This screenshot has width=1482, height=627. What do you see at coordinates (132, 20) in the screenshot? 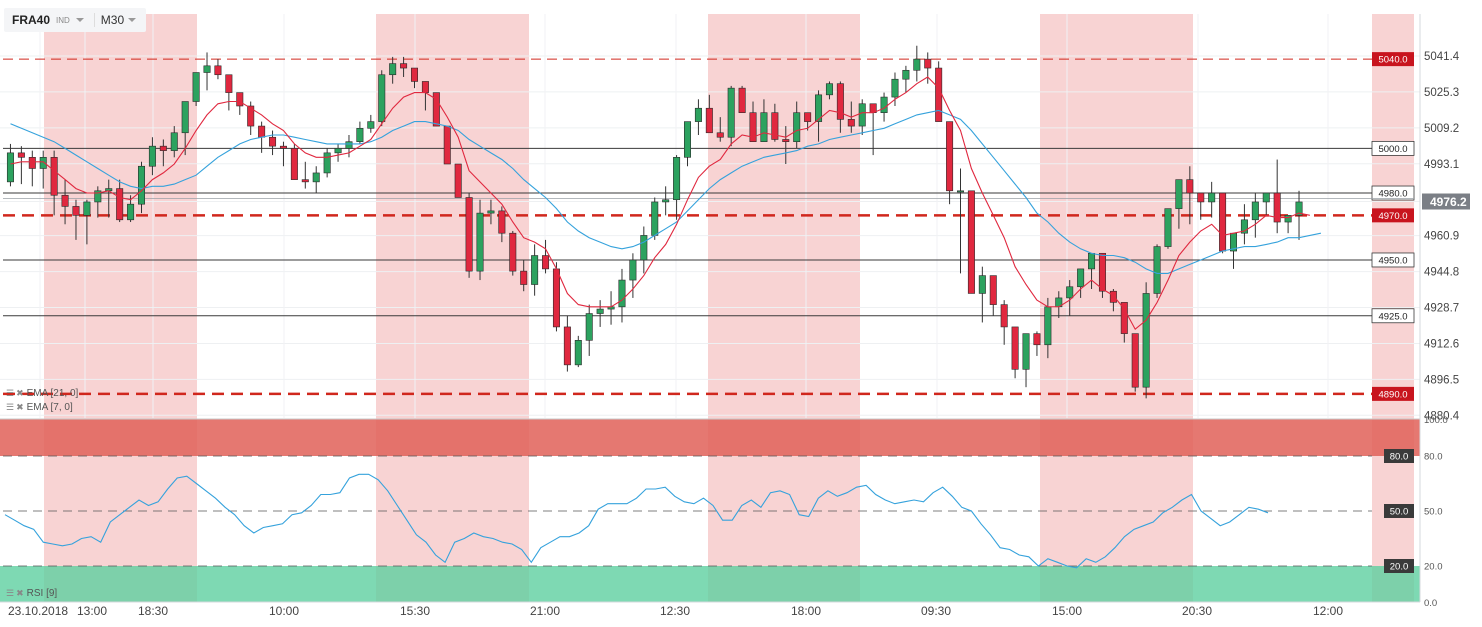
I see `timeframe-dropdown-icon` at bounding box center [132, 20].